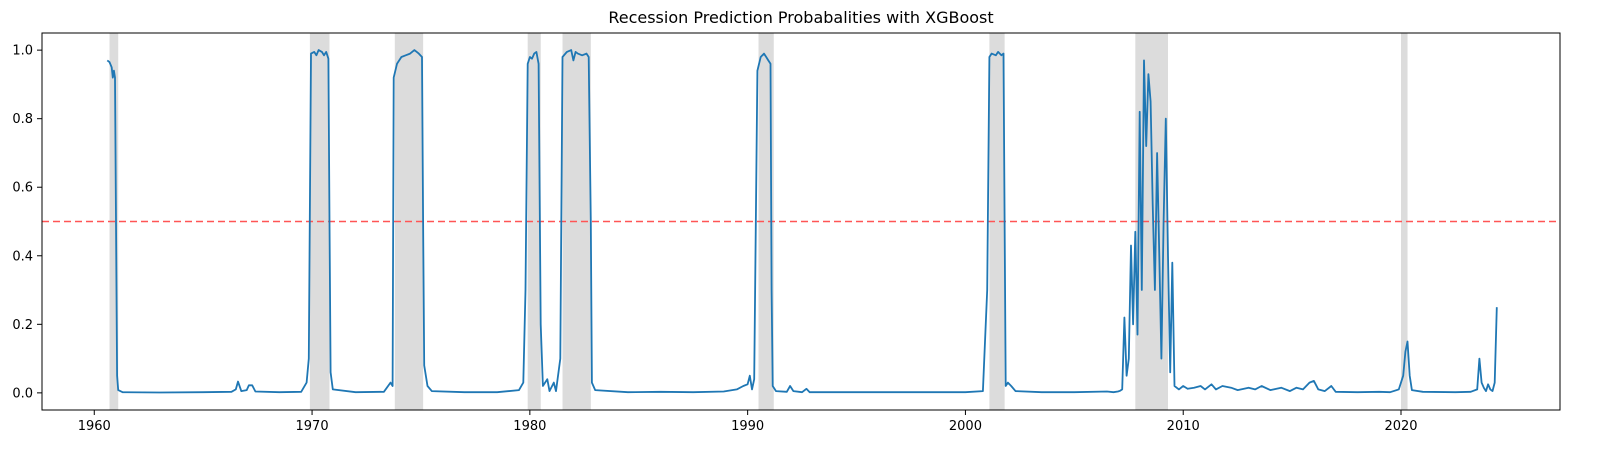 This screenshot has height=451, width=1601. Describe the element at coordinates (747, 426) in the screenshot. I see `x-tick-label: 1990` at that location.